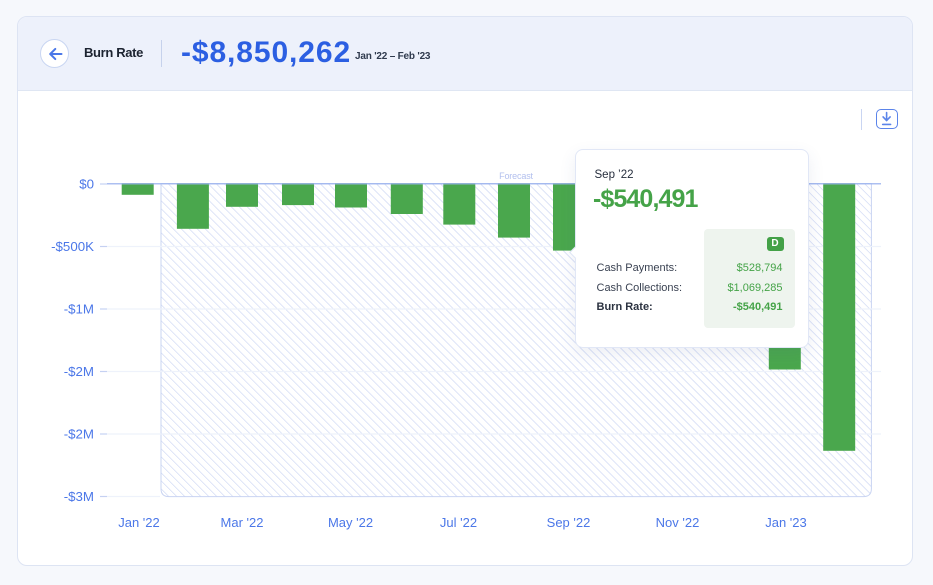 The width and height of the screenshot is (933, 585). What do you see at coordinates (786, 522) in the screenshot?
I see `svg-text: Jan '23` at bounding box center [786, 522].